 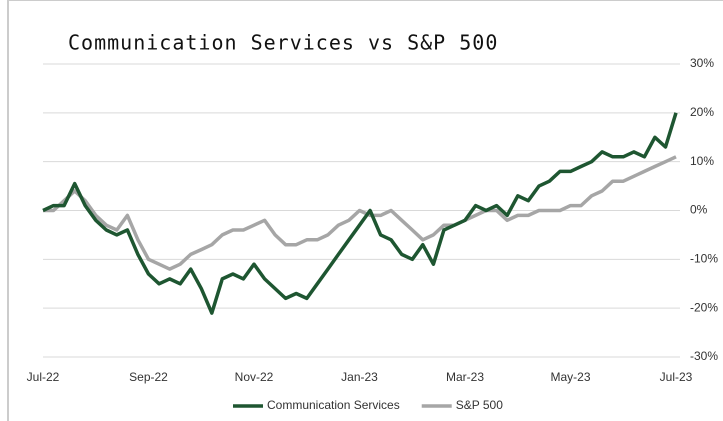 What do you see at coordinates (702, 112) in the screenshot?
I see `y-tick-label: 20%` at bounding box center [702, 112].